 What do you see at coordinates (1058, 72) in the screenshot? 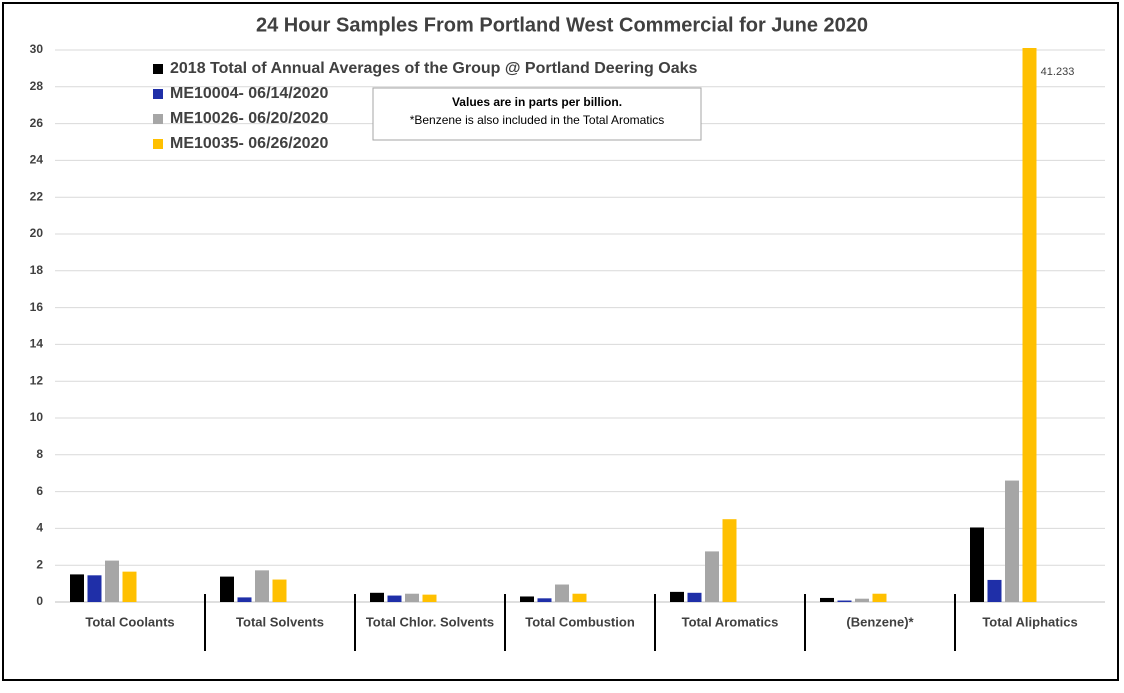
I see `data-label: 41.233` at bounding box center [1058, 72].